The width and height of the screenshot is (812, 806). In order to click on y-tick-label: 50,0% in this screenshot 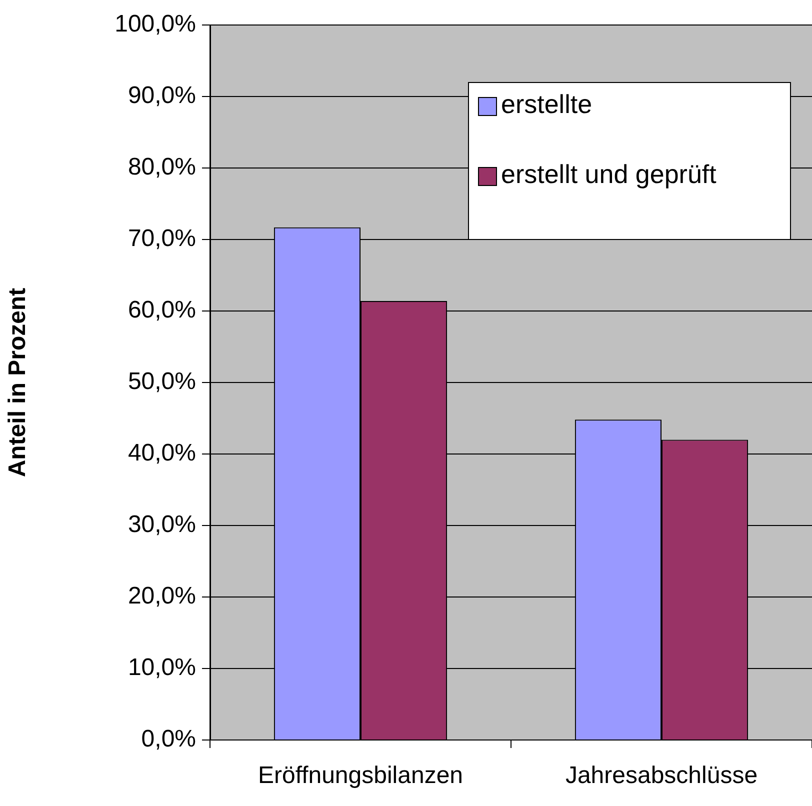, I will do `click(162, 382)`.